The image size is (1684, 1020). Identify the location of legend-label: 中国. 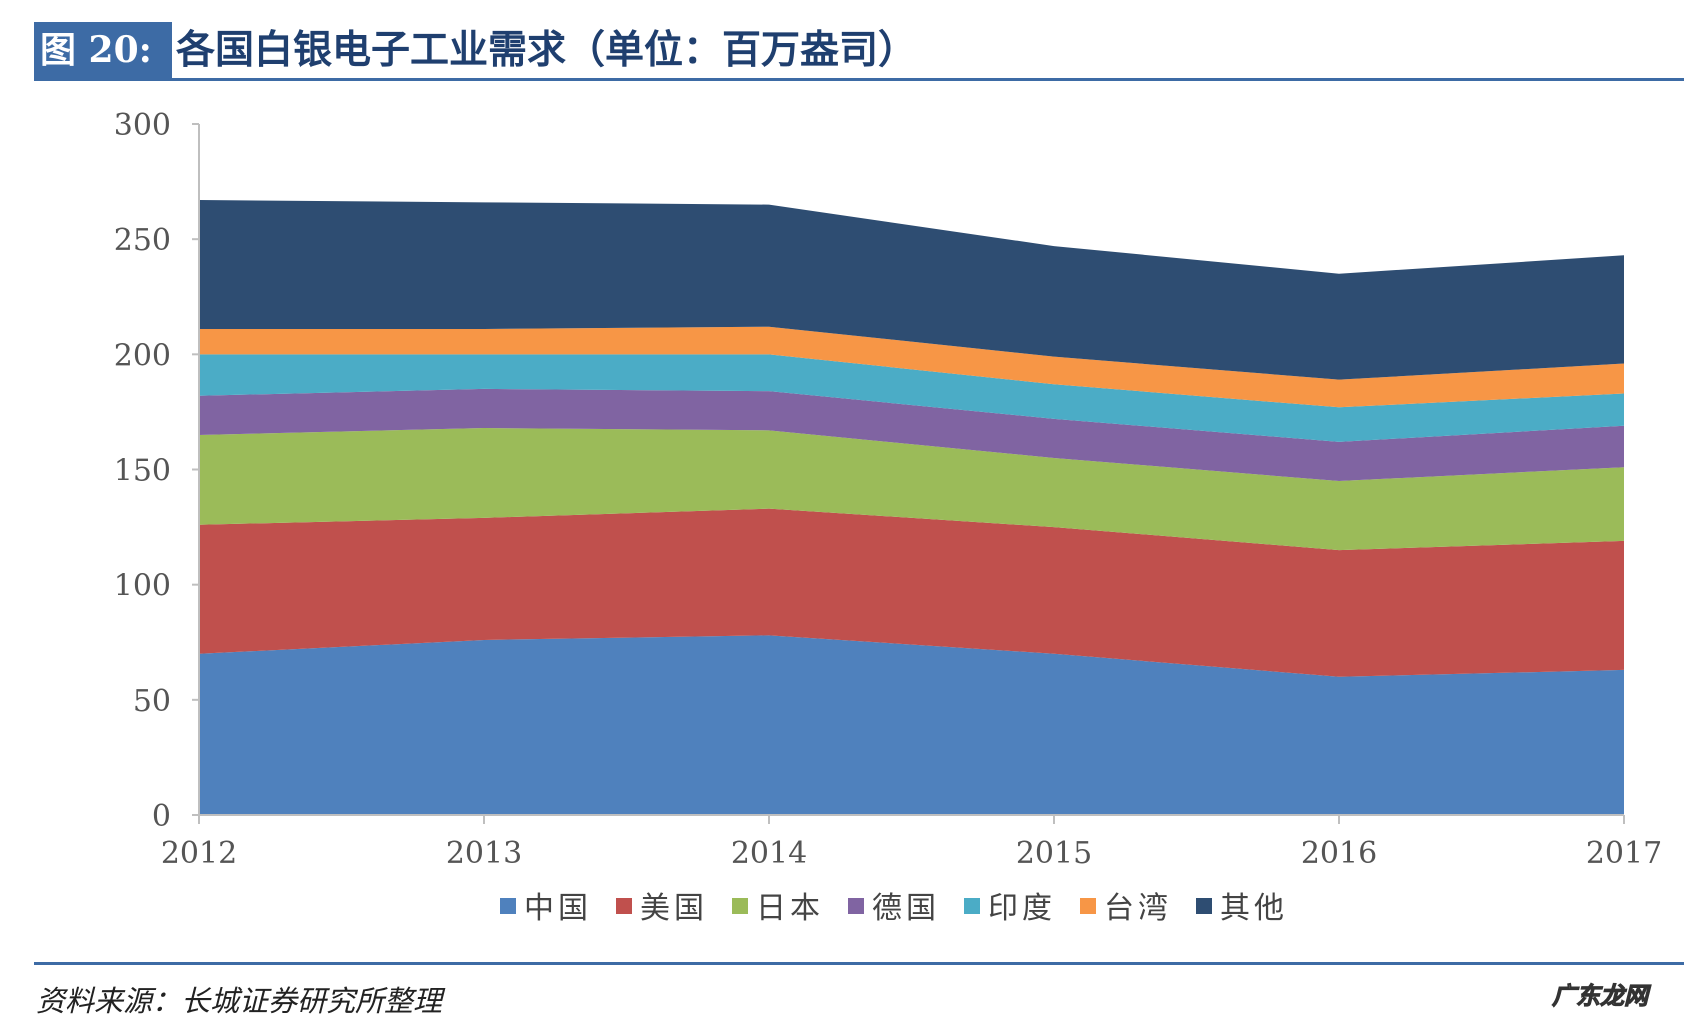
(558, 908).